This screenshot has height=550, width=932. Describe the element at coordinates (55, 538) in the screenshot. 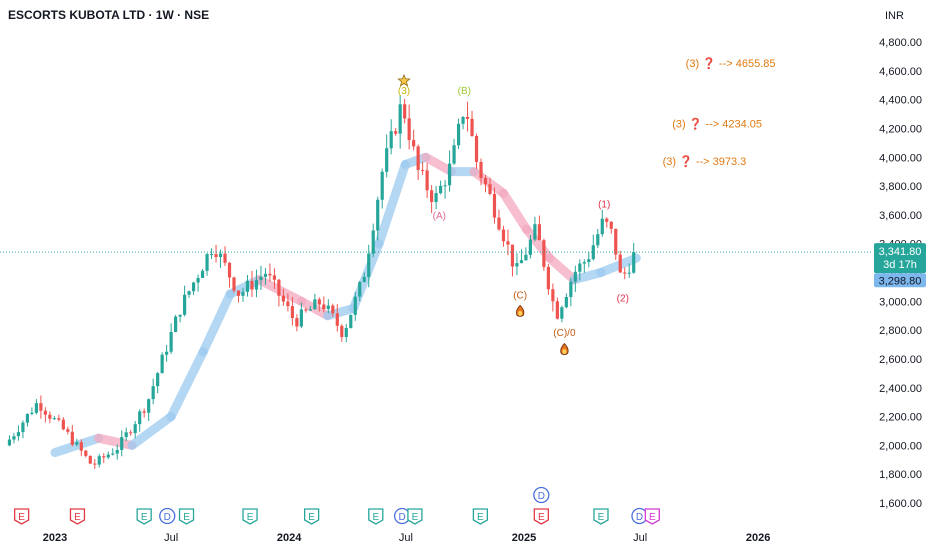

I see `x-tick-label: 2023` at that location.